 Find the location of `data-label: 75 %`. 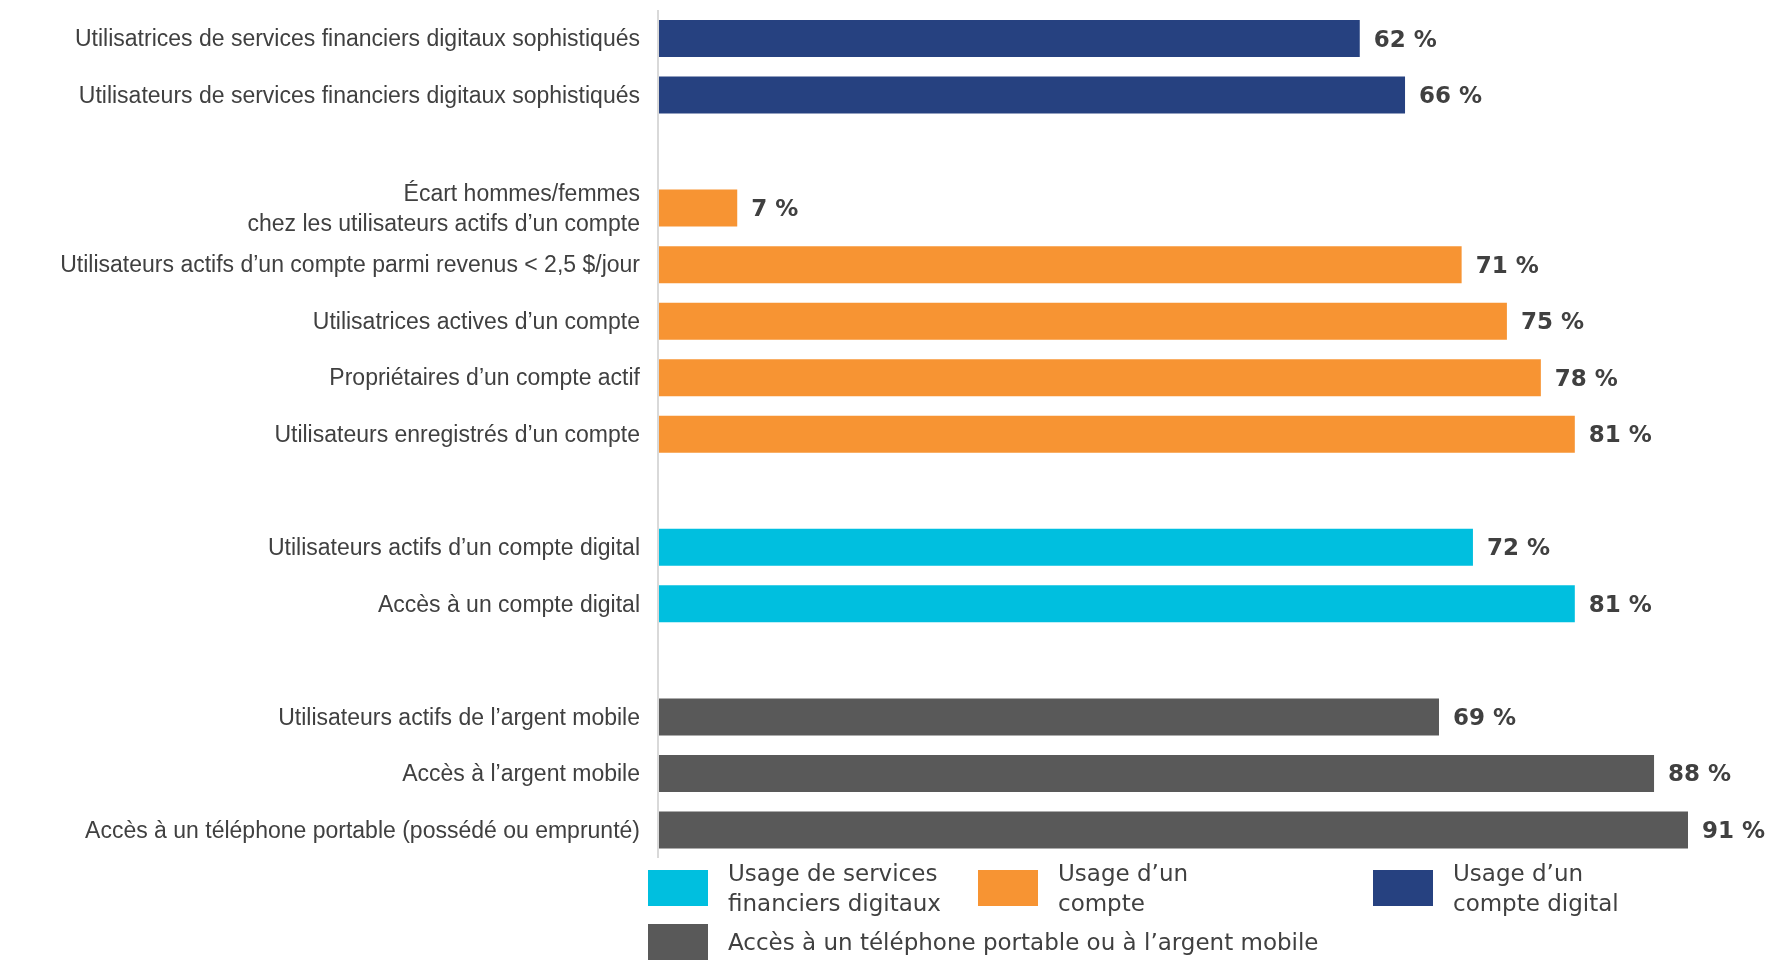

data-label: 75 % is located at coordinates (1552, 321).